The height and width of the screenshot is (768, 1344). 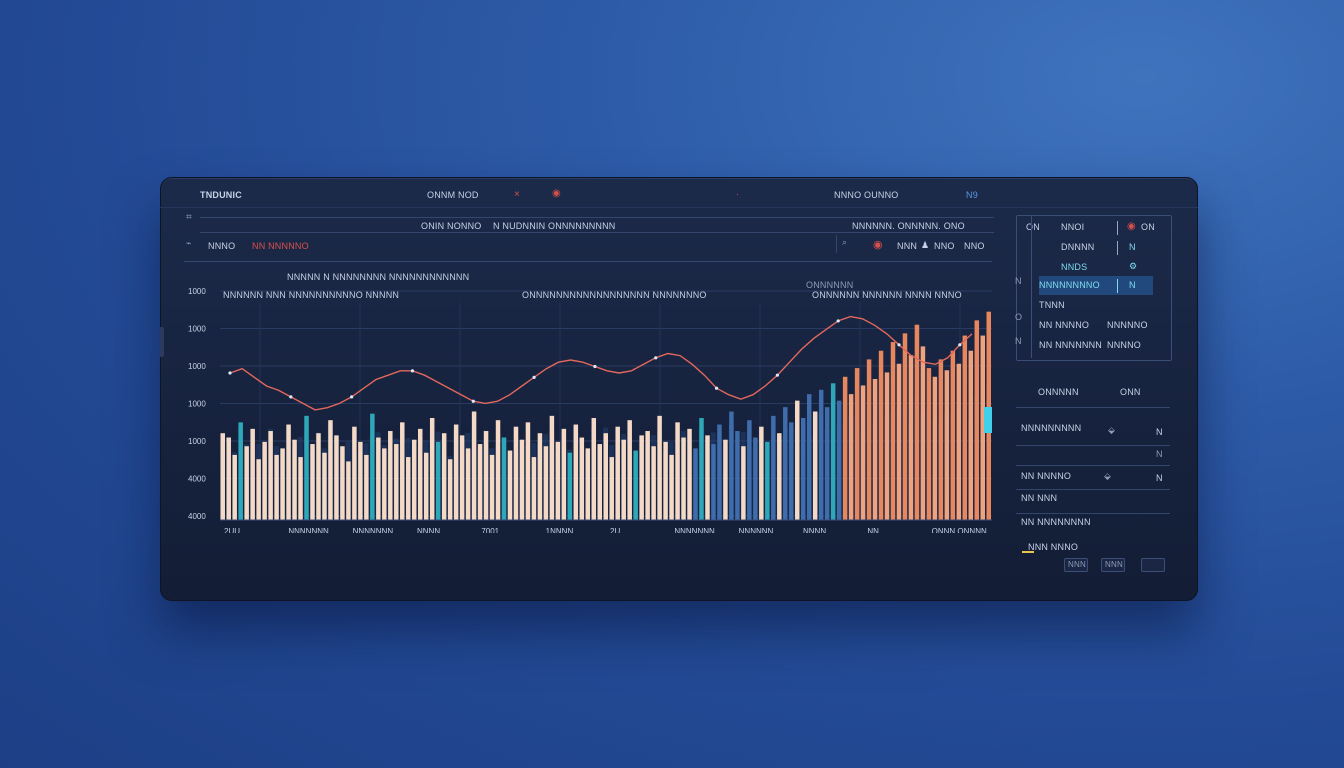 What do you see at coordinates (308, 530) in the screenshot?
I see `x-tick-label: NNNNNNN` at bounding box center [308, 530].